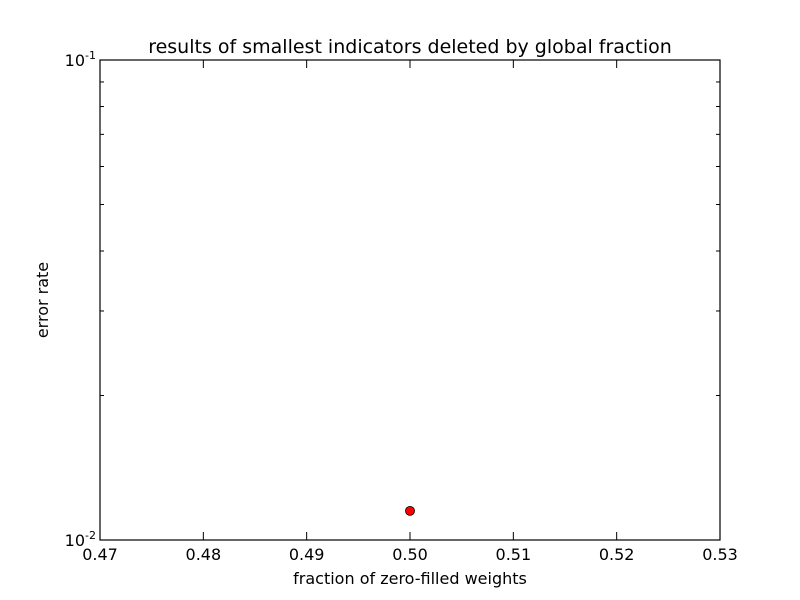 The image size is (800, 600). What do you see at coordinates (80, 59) in the screenshot?
I see `y-tick-label: 10⁻¹` at bounding box center [80, 59].